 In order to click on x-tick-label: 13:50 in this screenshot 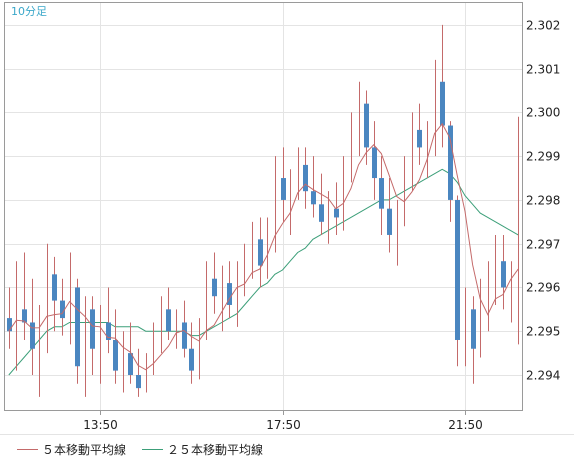, I will do `click(100, 425)`.